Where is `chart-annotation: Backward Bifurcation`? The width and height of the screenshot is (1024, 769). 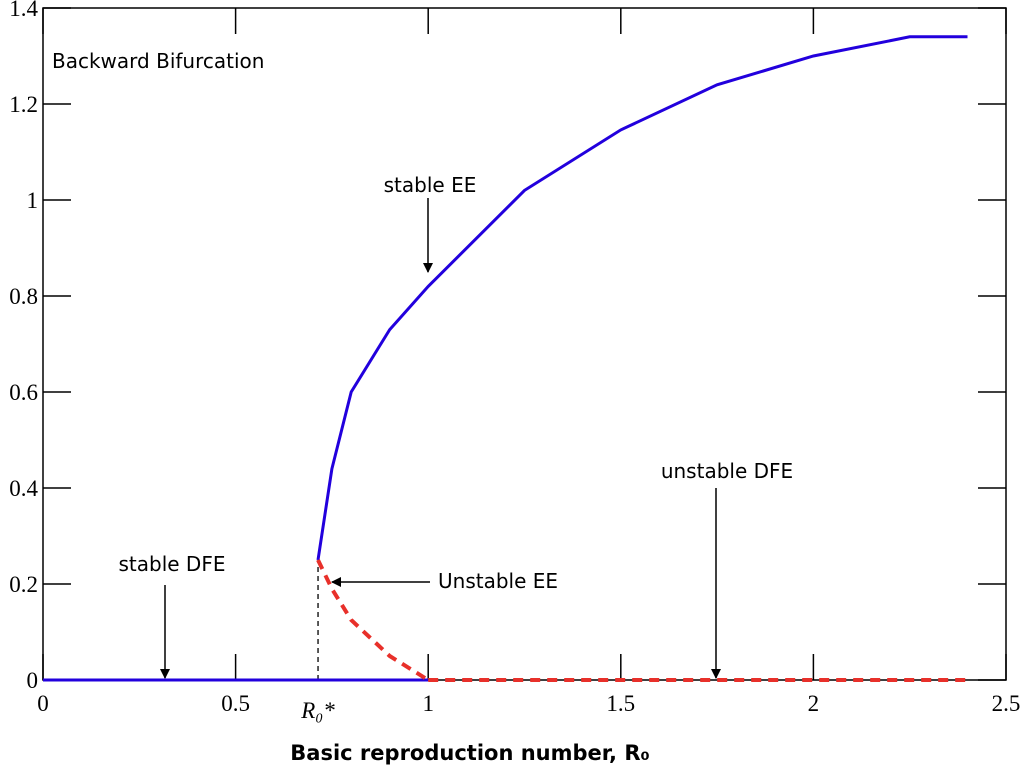 chart-annotation: Backward Bifurcation is located at coordinates (158, 61).